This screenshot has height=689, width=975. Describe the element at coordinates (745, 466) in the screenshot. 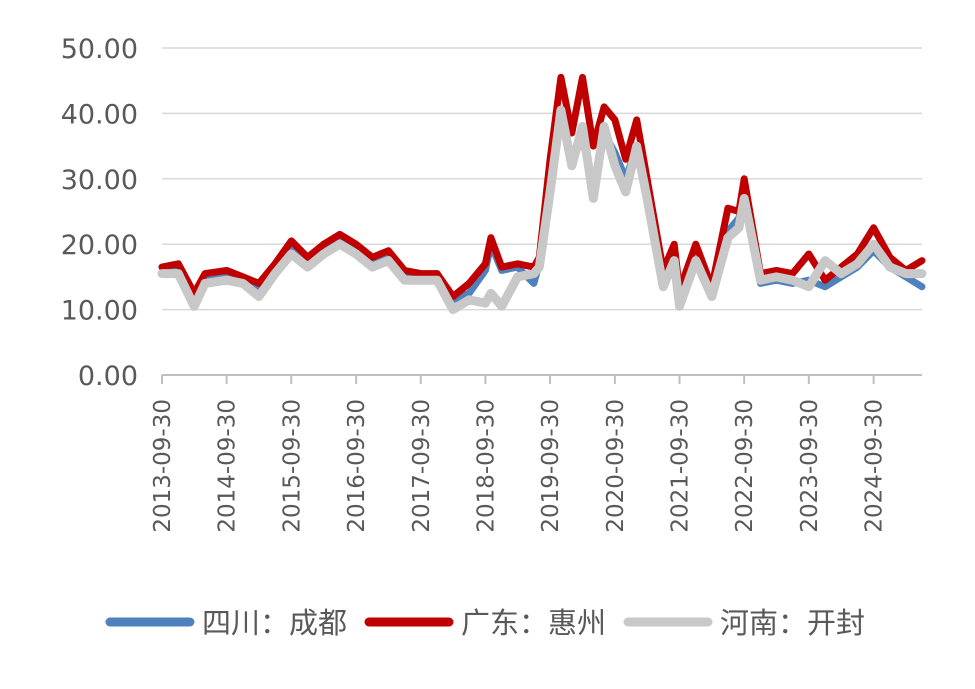

I see `x-tick-label: 2022-09-30` at that location.